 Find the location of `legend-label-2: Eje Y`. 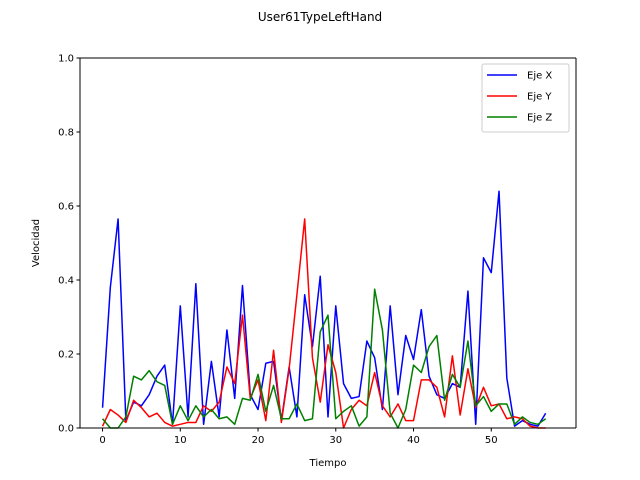

legend-label-2: Eje Y is located at coordinates (539, 97).